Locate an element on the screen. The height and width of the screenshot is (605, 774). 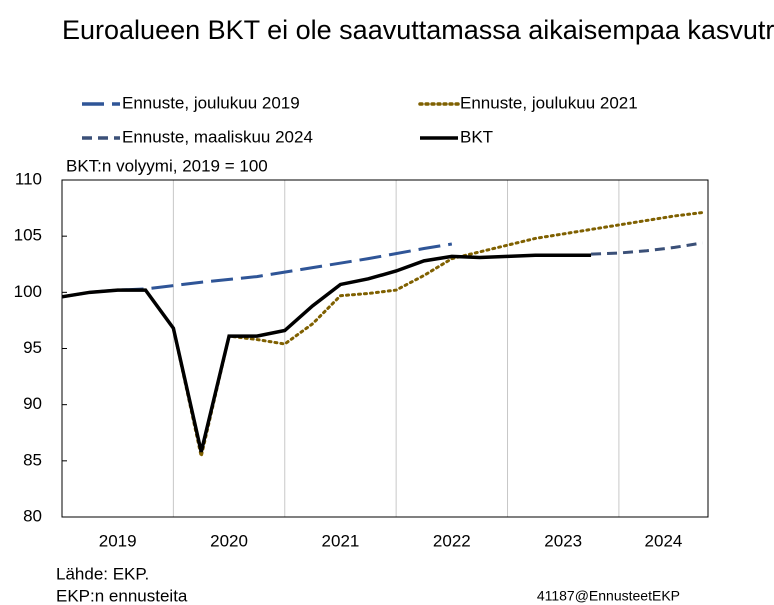
y-tick-label: 90 is located at coordinates (32, 403).